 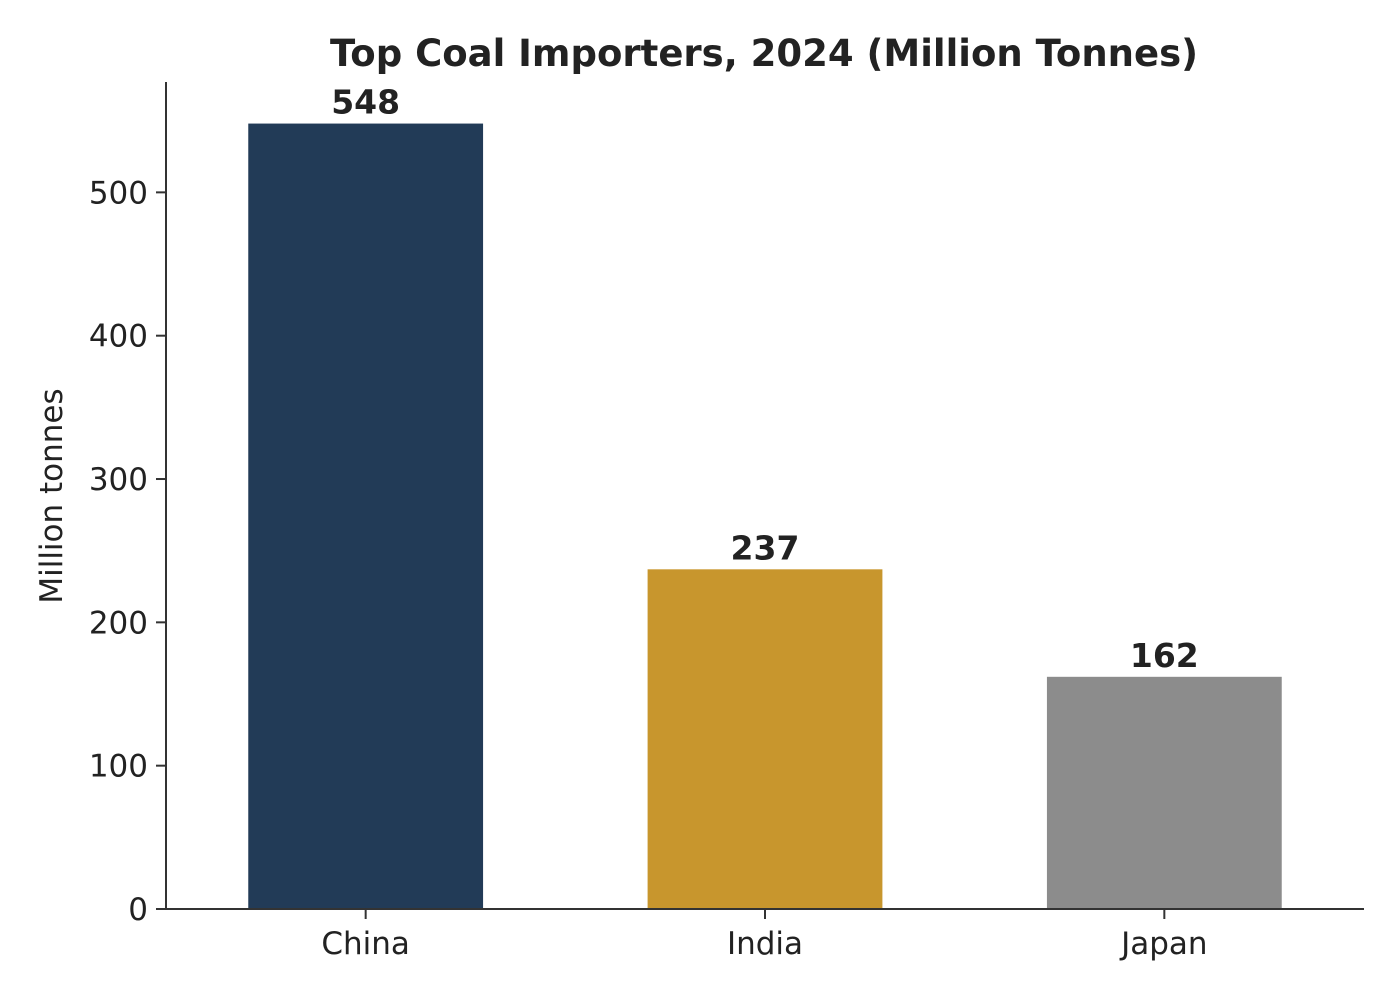 What do you see at coordinates (1164, 792) in the screenshot?
I see `bar-japan` at bounding box center [1164, 792].